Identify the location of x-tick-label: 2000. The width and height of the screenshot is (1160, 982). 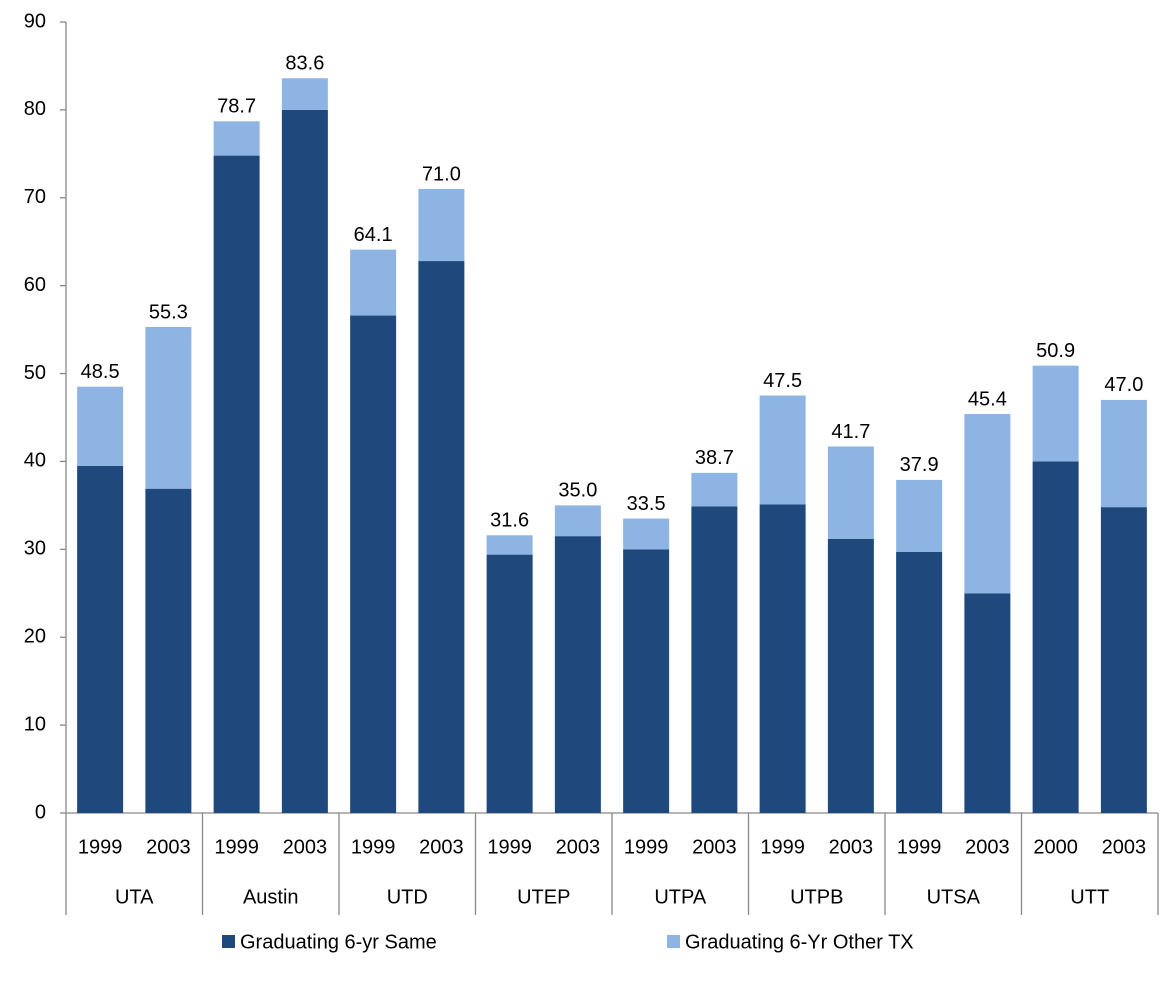
(1055, 847).